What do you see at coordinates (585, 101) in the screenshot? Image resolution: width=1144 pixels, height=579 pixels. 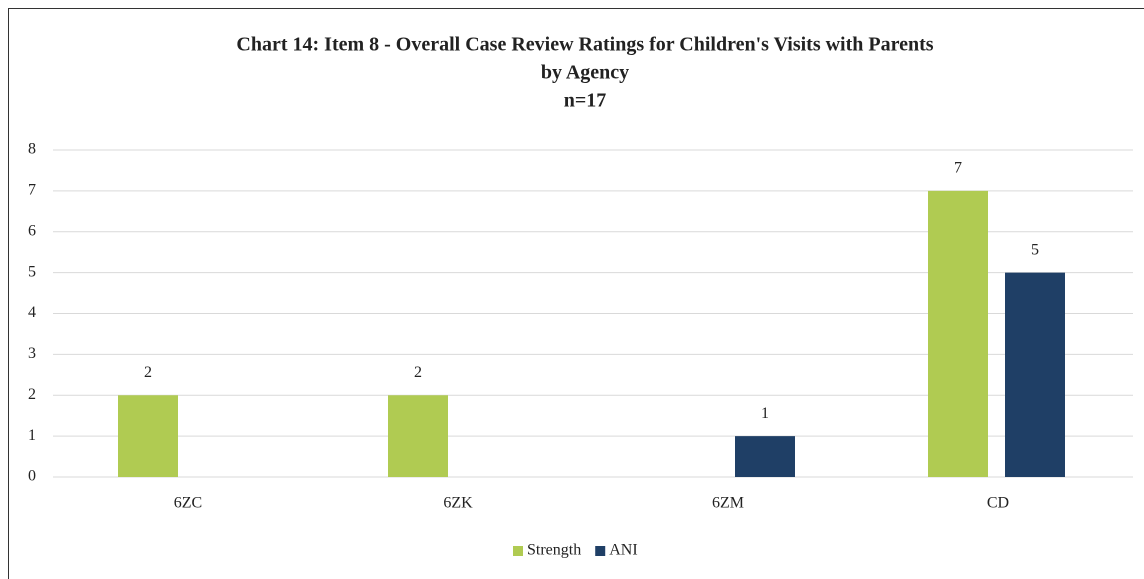 I see `chart-title: n=17` at bounding box center [585, 101].